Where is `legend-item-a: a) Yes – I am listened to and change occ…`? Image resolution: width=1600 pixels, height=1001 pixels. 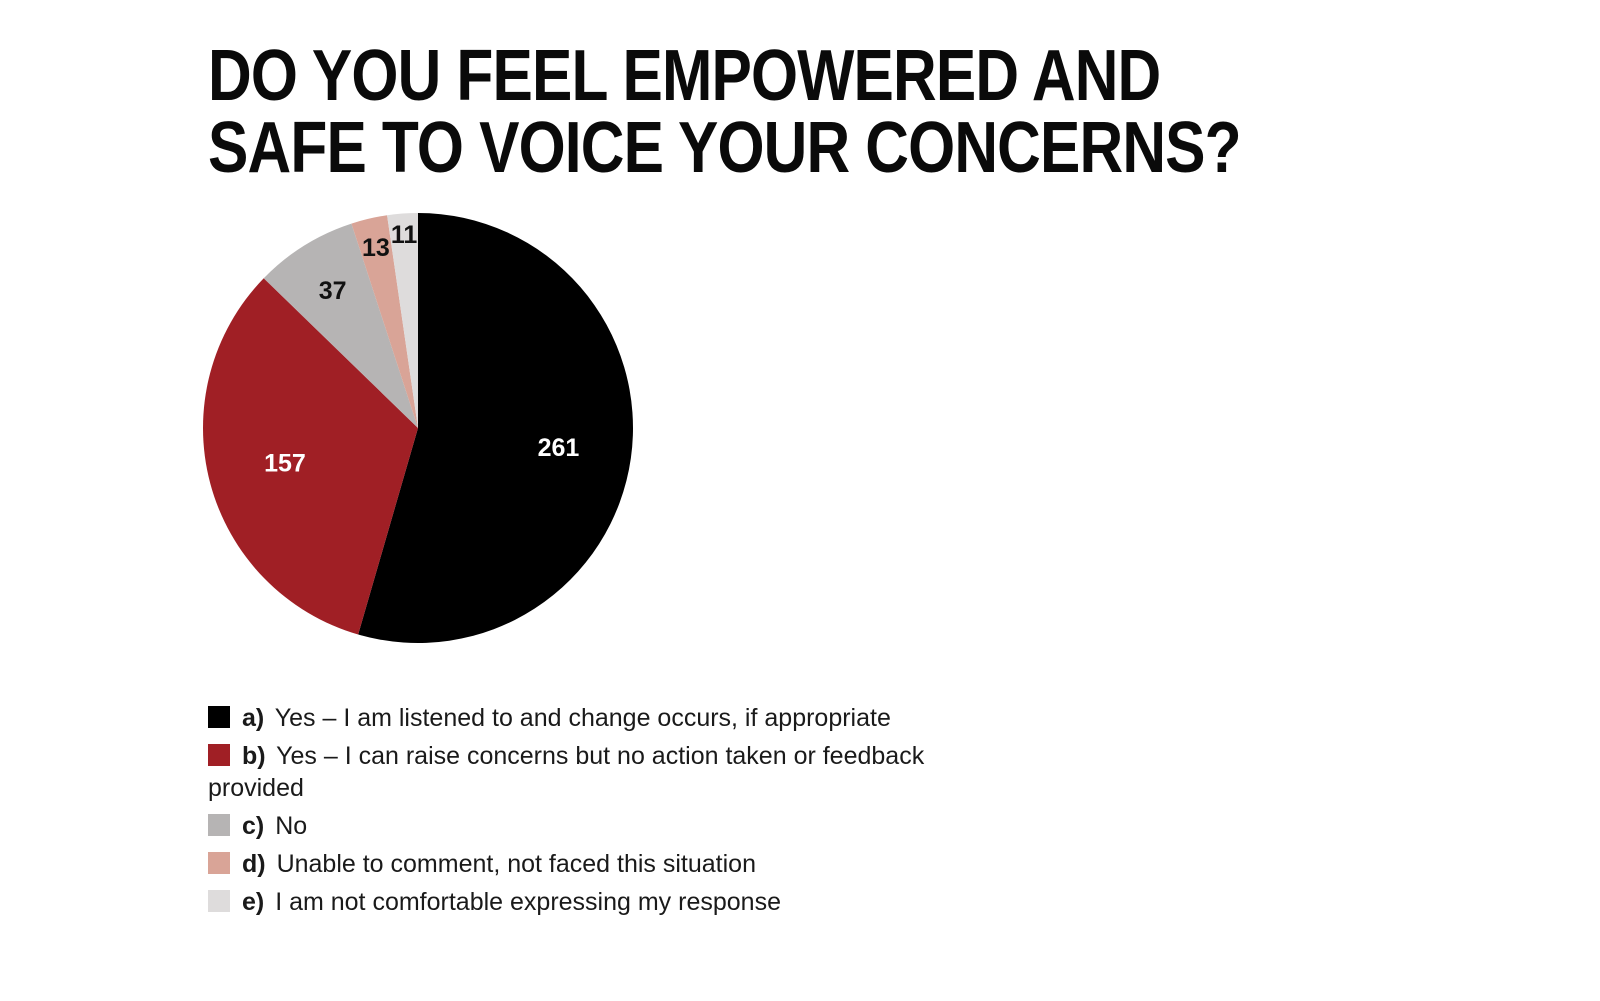
legend-item-a: a) Yes – I am listened to and change occ… is located at coordinates (568, 718).